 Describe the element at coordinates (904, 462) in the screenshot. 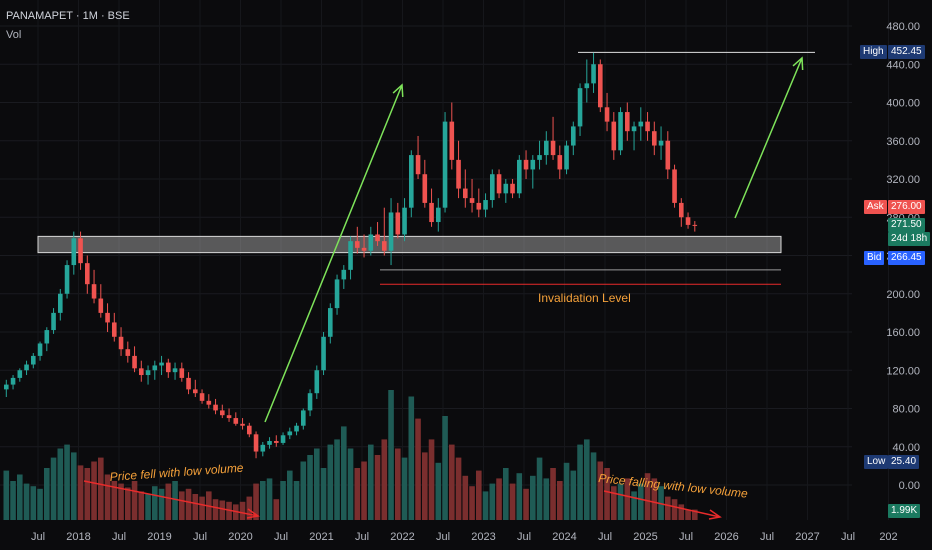

I see `low-value-tag: 25.40` at that location.